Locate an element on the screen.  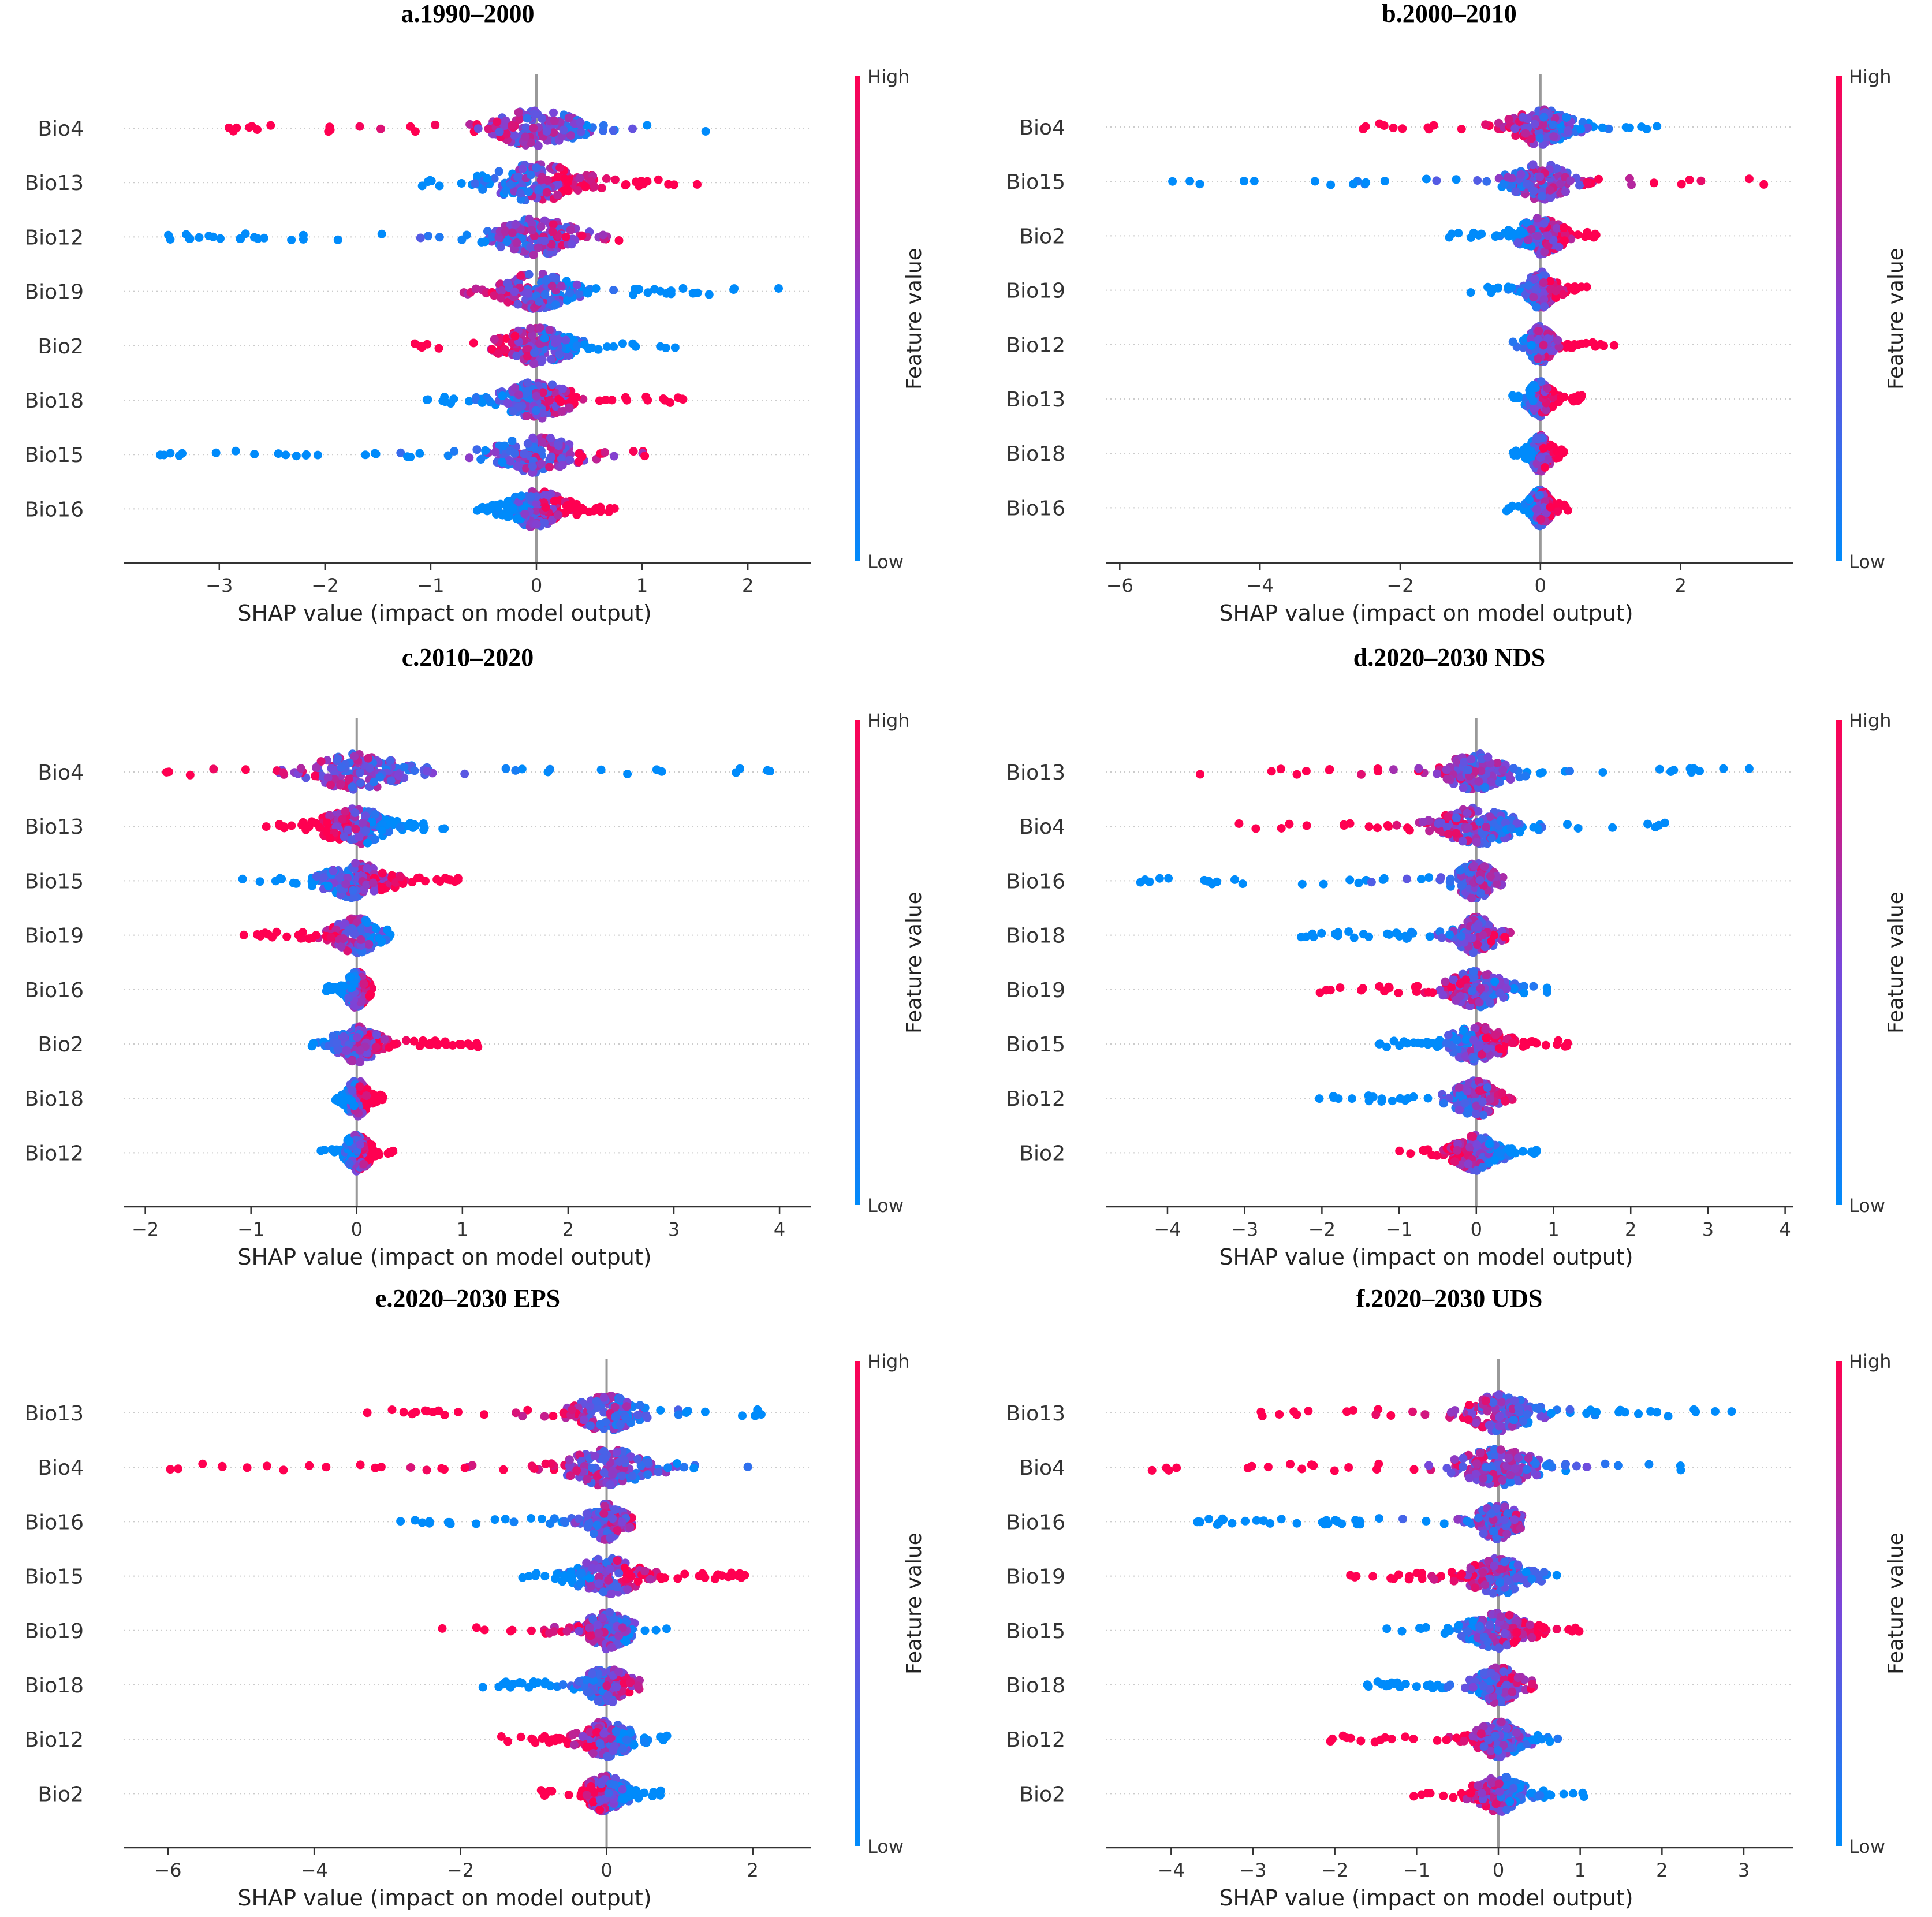
x-tick-label: 1 is located at coordinates (462, 1229).